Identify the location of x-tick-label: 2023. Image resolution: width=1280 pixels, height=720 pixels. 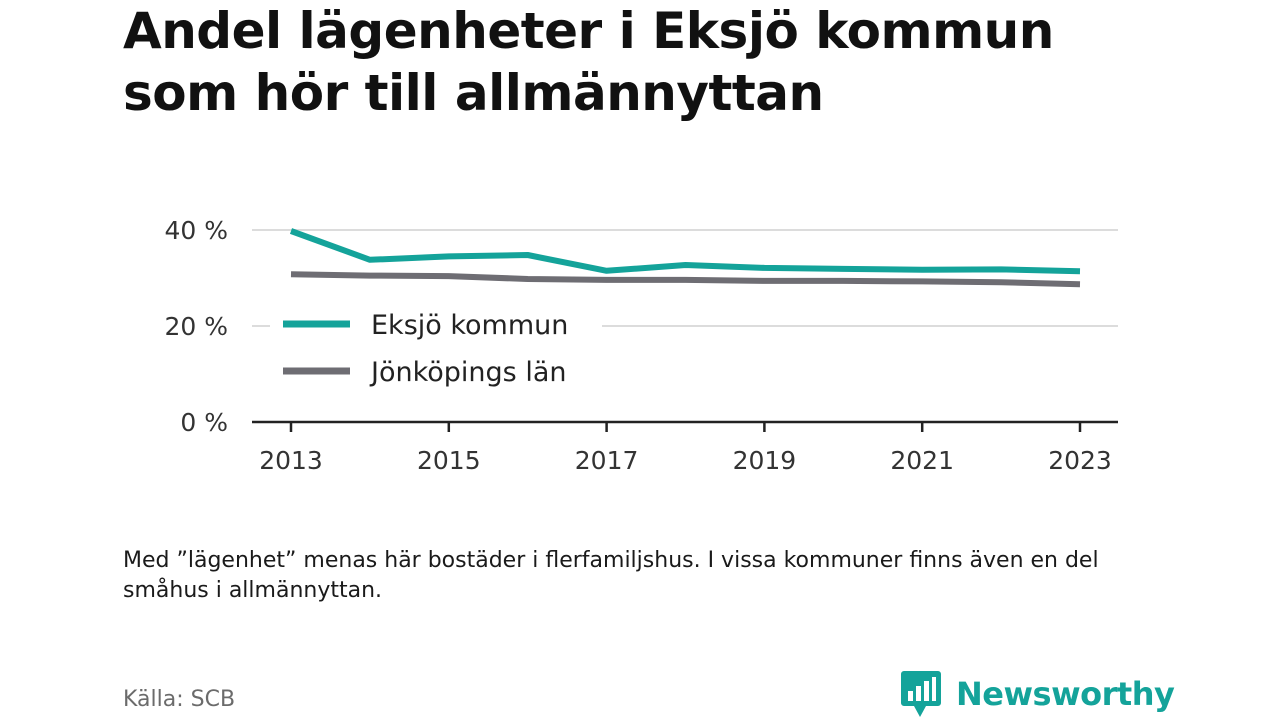
(1080, 460).